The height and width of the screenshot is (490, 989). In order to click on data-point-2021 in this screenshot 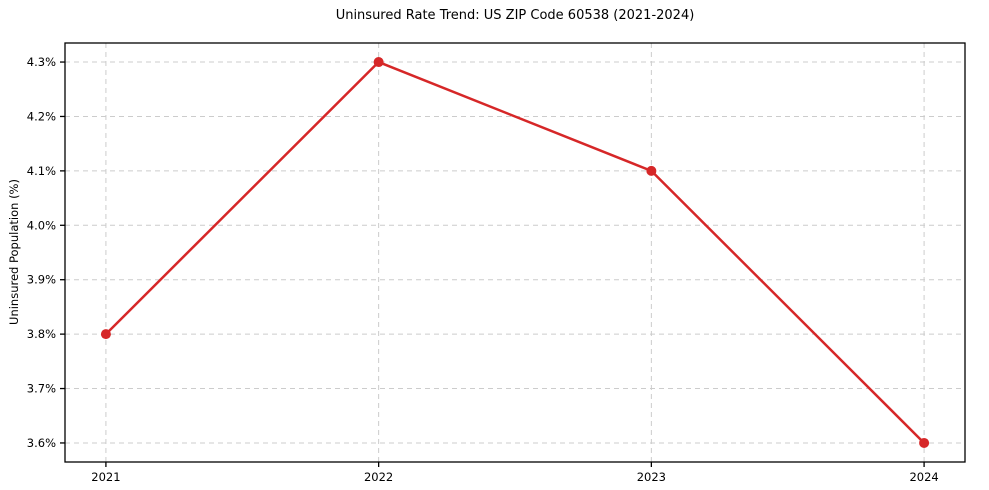, I will do `click(105, 334)`.